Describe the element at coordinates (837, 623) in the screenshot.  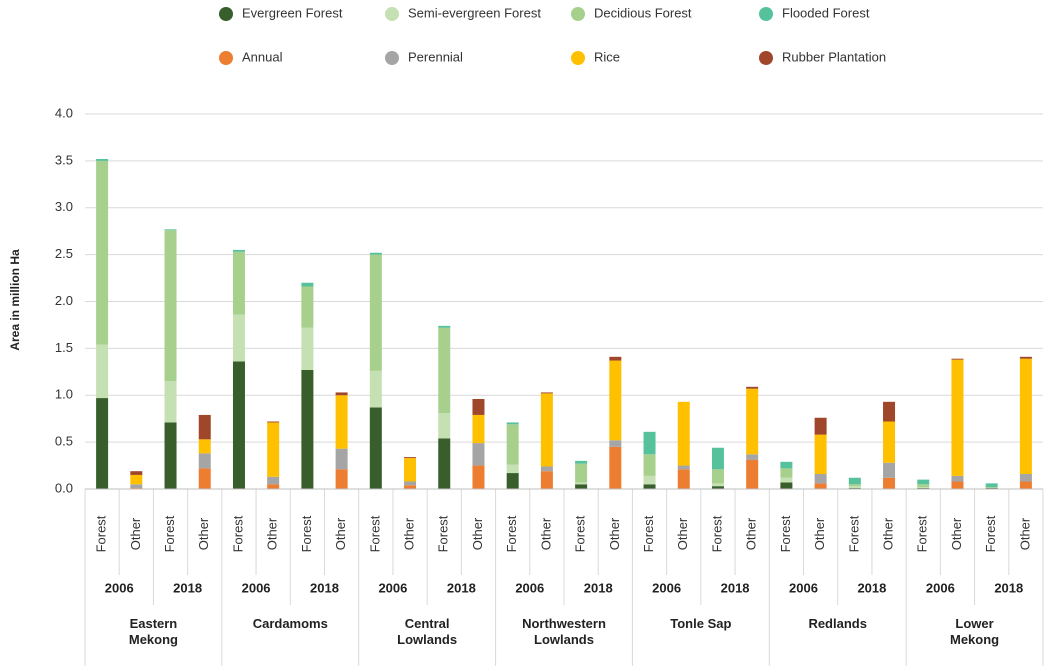
I see `region-label: Redlands` at that location.